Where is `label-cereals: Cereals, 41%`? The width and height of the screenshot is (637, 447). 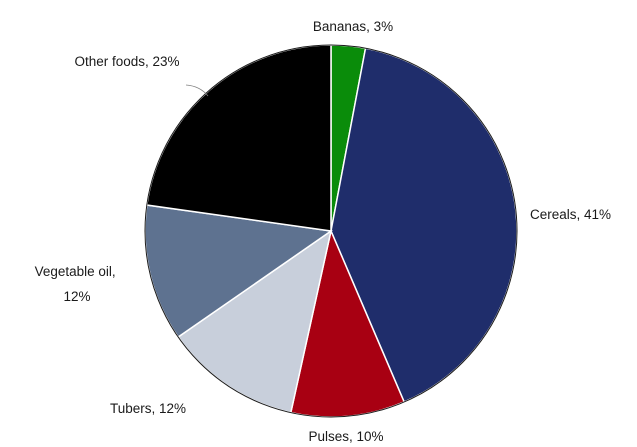
label-cereals: Cereals, 41% is located at coordinates (570, 214).